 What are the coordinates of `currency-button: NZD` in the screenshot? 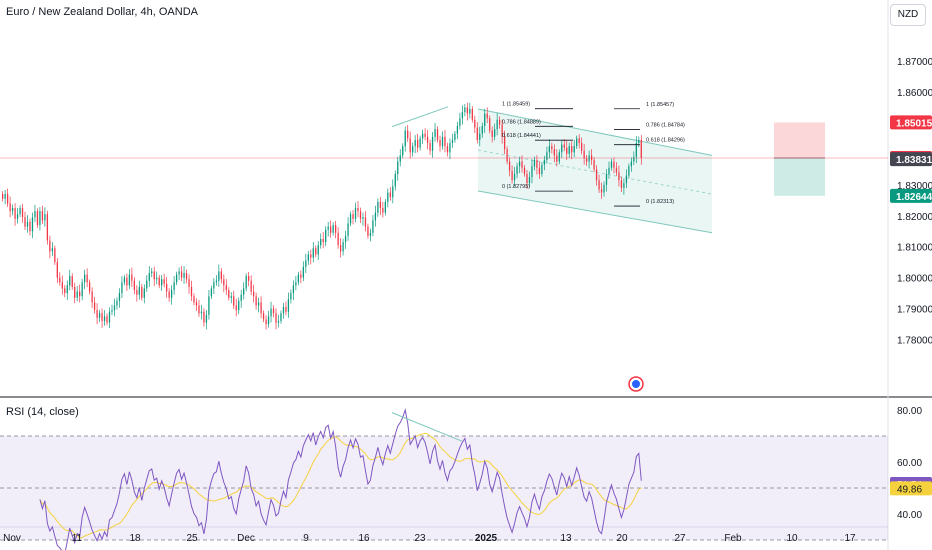 It's located at (908, 15).